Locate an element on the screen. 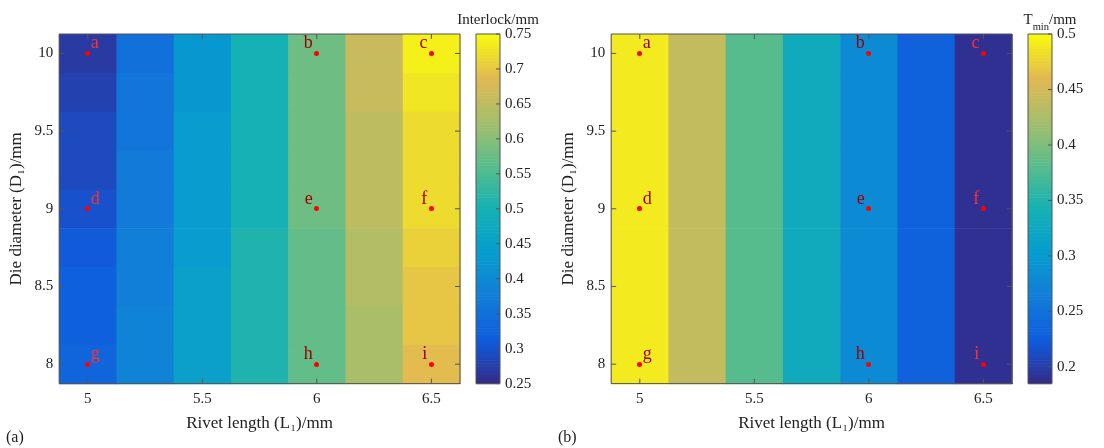  color-bar-label: 0.65 is located at coordinates (518, 102).